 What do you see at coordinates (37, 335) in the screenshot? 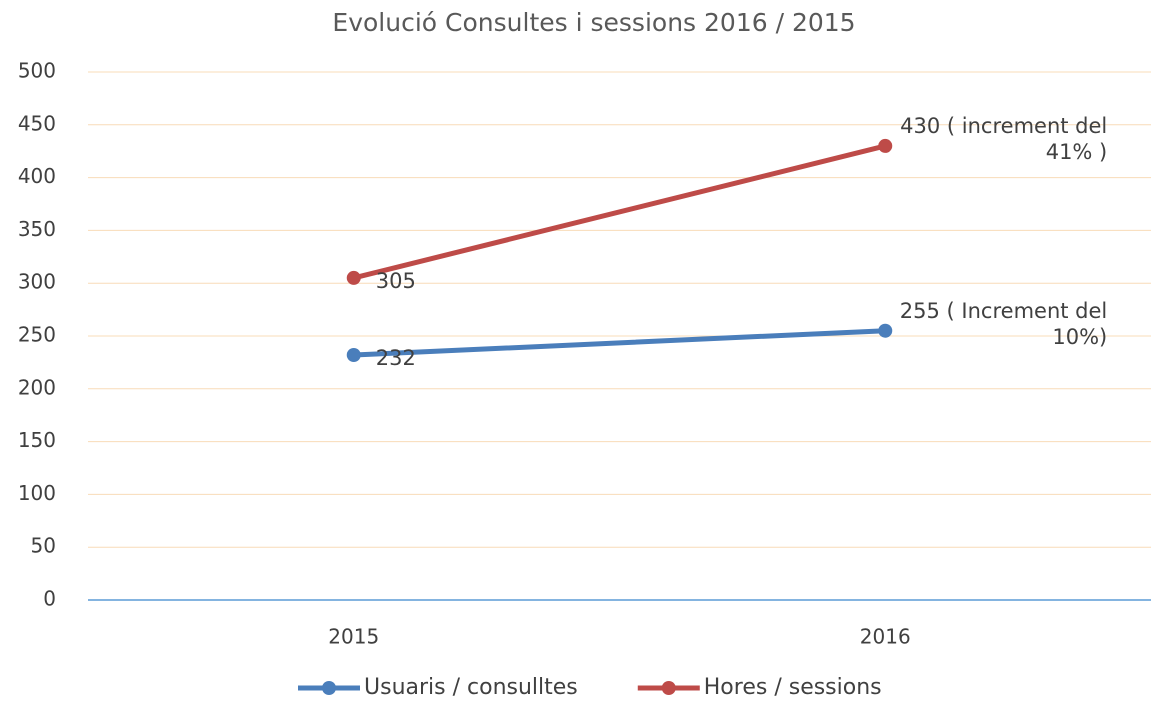
I see `y-tick-label: 250` at bounding box center [37, 335].